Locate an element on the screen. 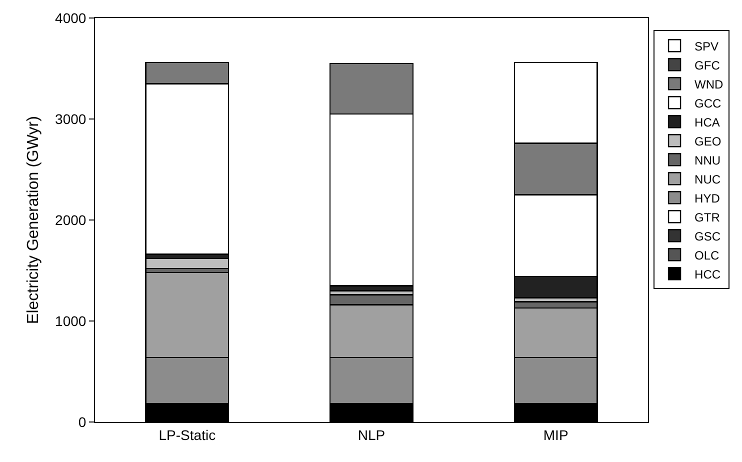 This screenshot has height=462, width=742. legend-label: NUC is located at coordinates (707, 179).